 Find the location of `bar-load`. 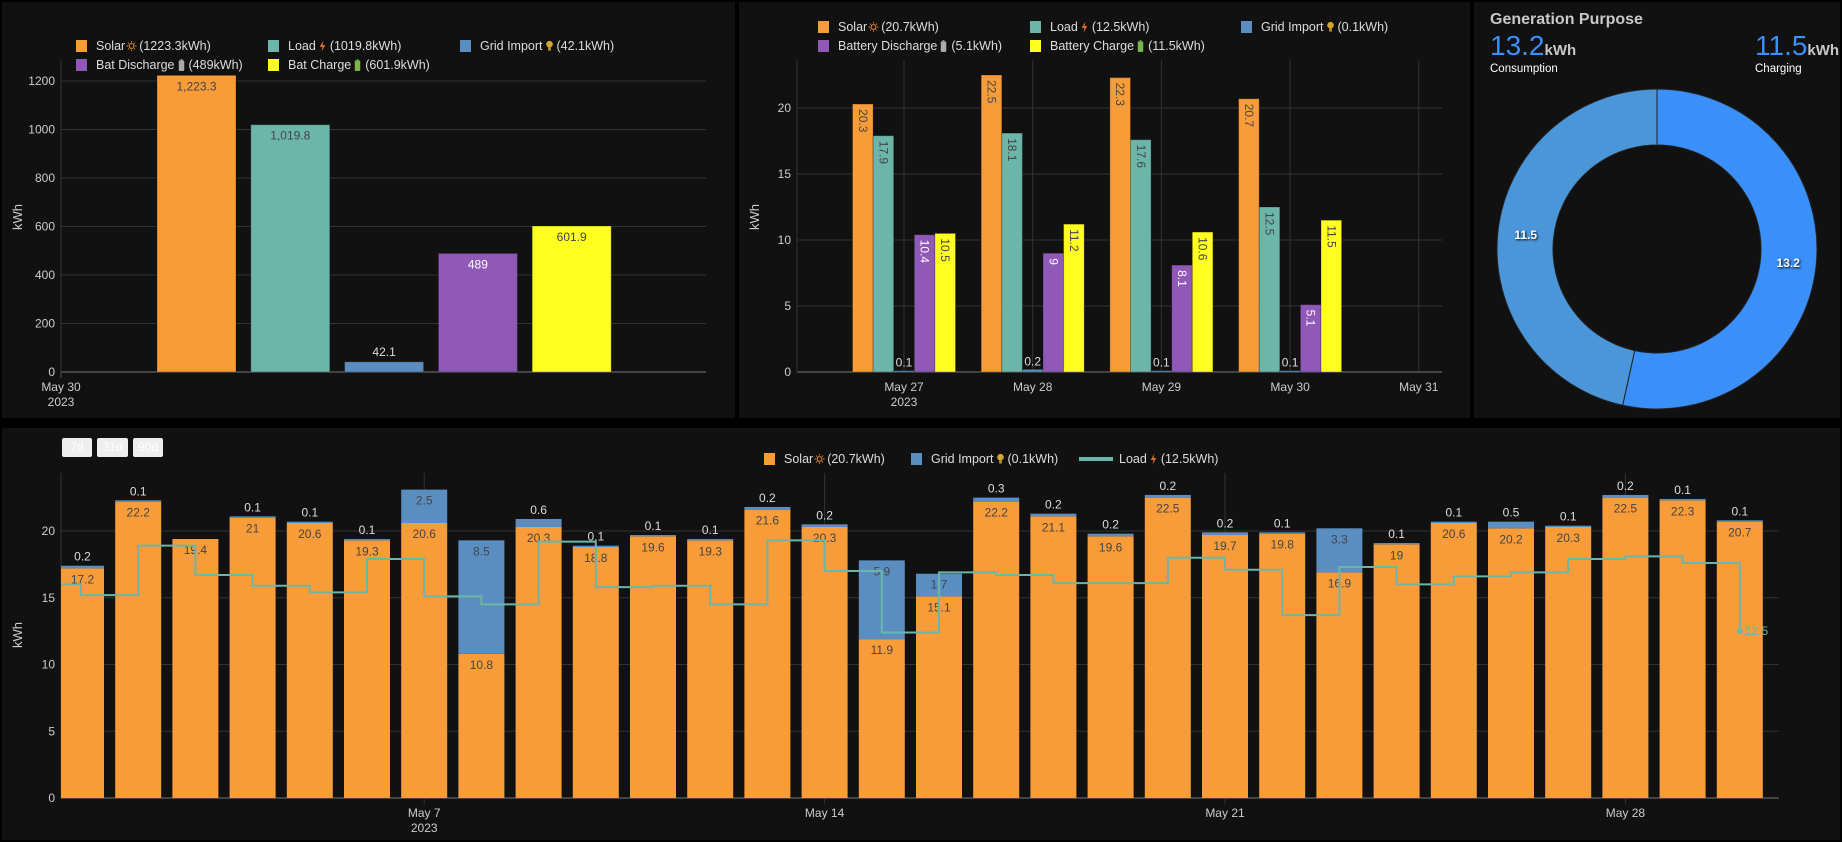

bar-load is located at coordinates (883, 254).